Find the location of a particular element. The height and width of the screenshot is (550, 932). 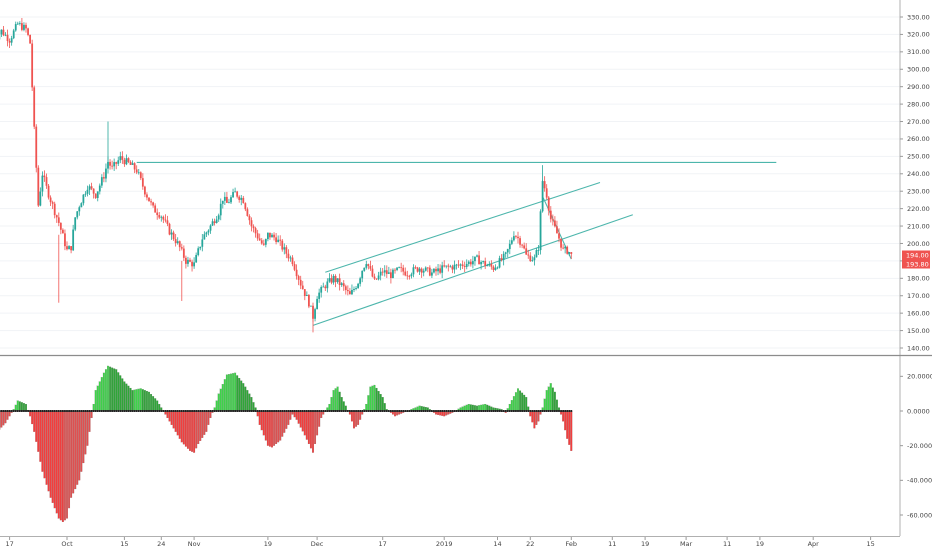

oscillator-axis: 20.0000 0.0000 -20.0000 -40.0000 -60.0000 is located at coordinates (916, 446).